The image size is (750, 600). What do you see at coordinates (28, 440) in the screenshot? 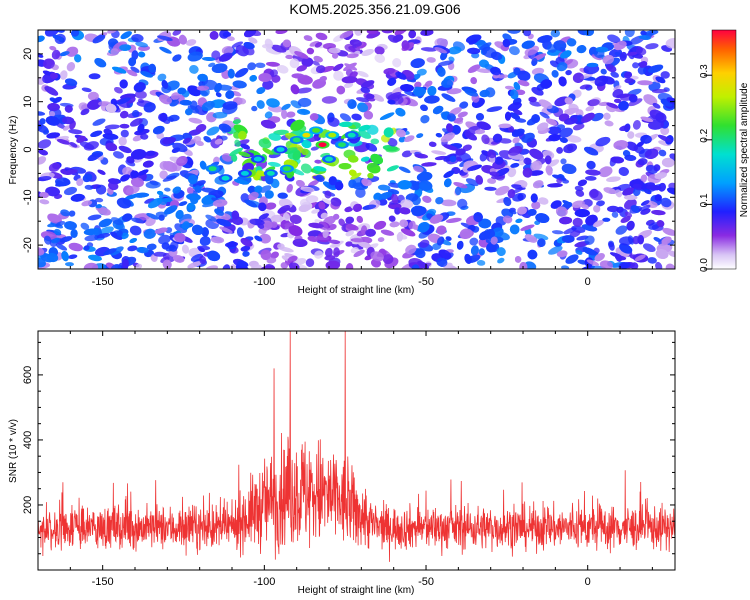
I see `y-tick-label: 400` at bounding box center [28, 440].